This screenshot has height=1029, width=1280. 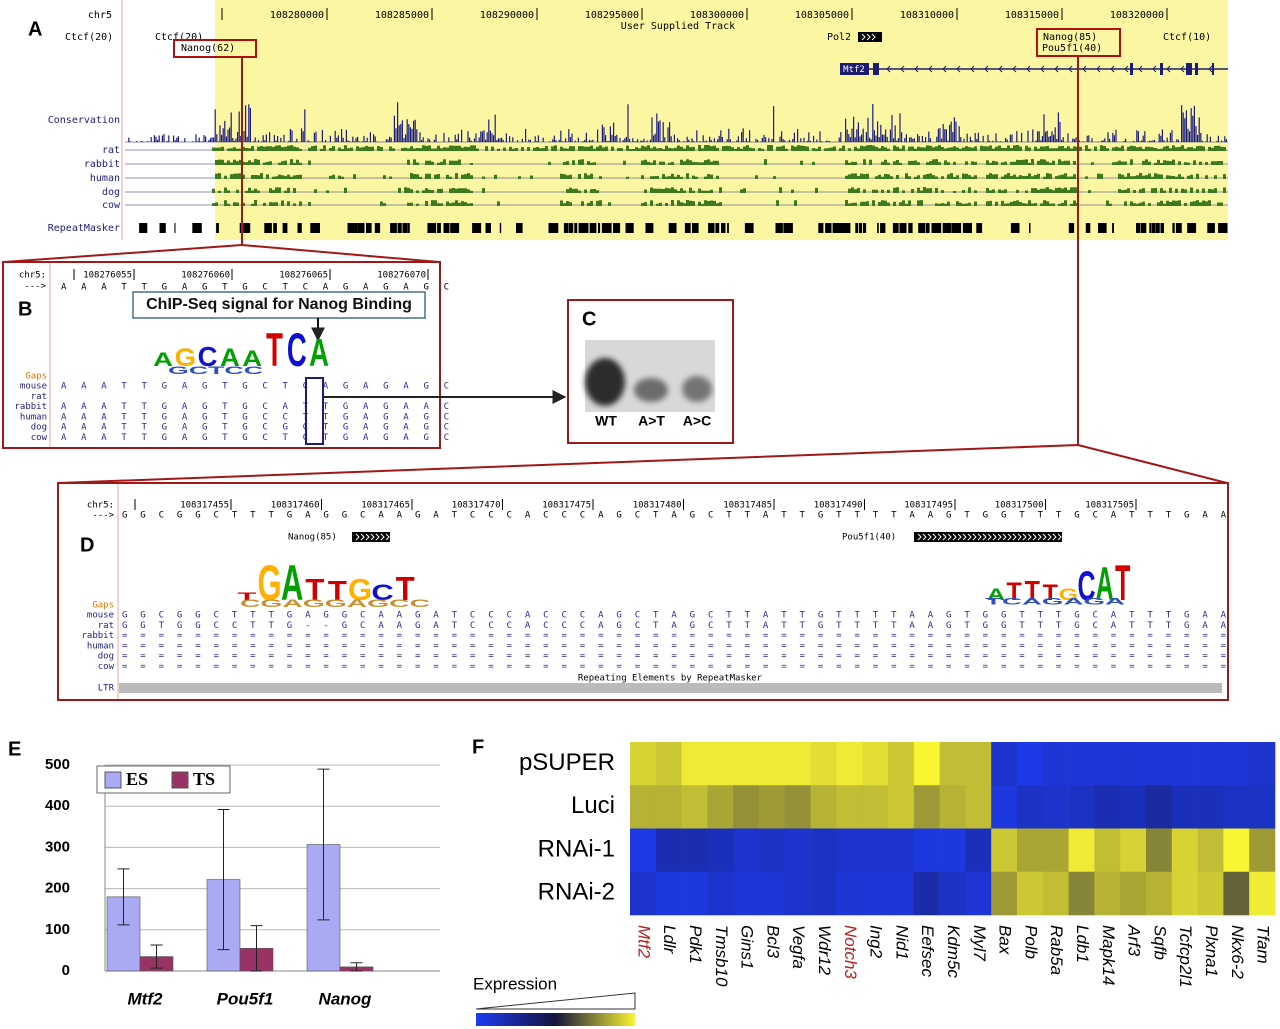 What do you see at coordinates (84, 228) in the screenshot?
I see `track-label: RepeatMasker` at bounding box center [84, 228].